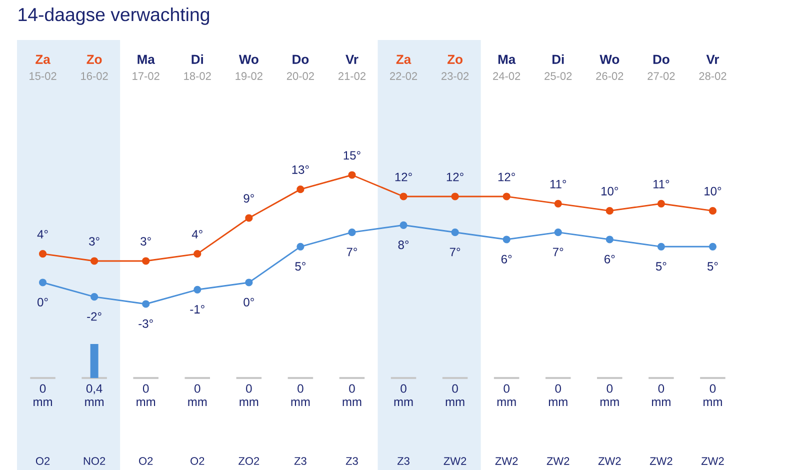  What do you see at coordinates (197, 309) in the screenshot?
I see `data-label: -1°` at bounding box center [197, 309].